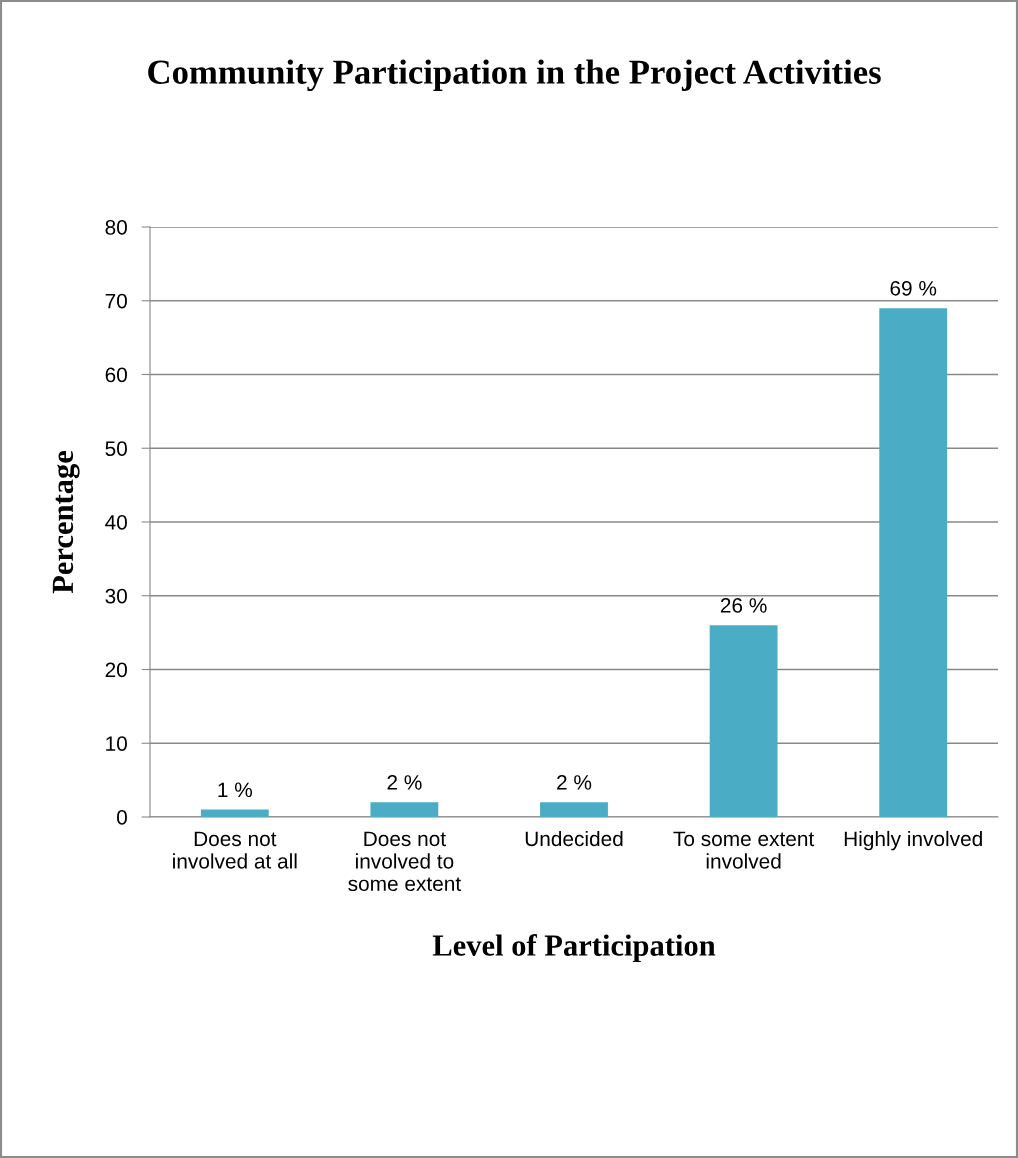  Describe the element at coordinates (235, 790) in the screenshot. I see `data-label: 1 %` at that location.